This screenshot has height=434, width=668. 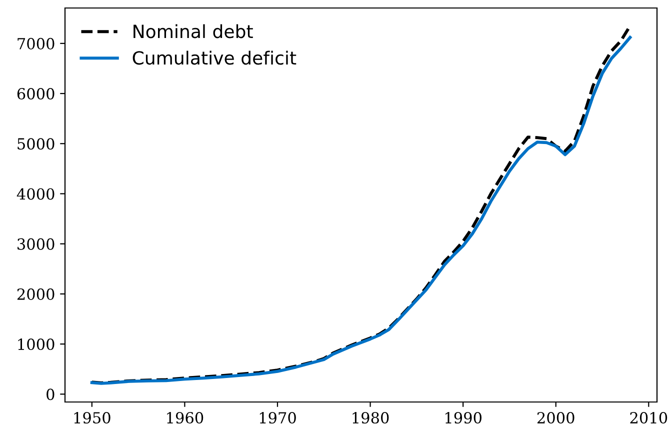 I want to click on x-tick-label: 1980, so click(x=370, y=418).